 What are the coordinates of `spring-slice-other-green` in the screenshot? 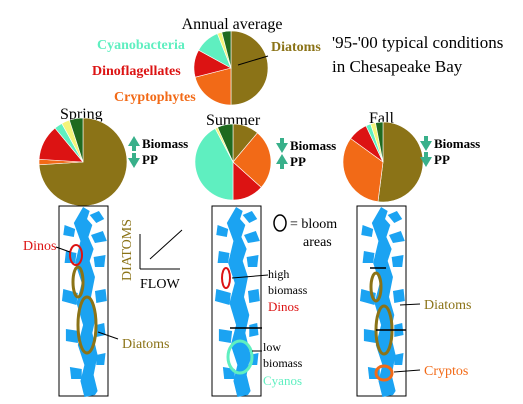 It's located at (76, 140).